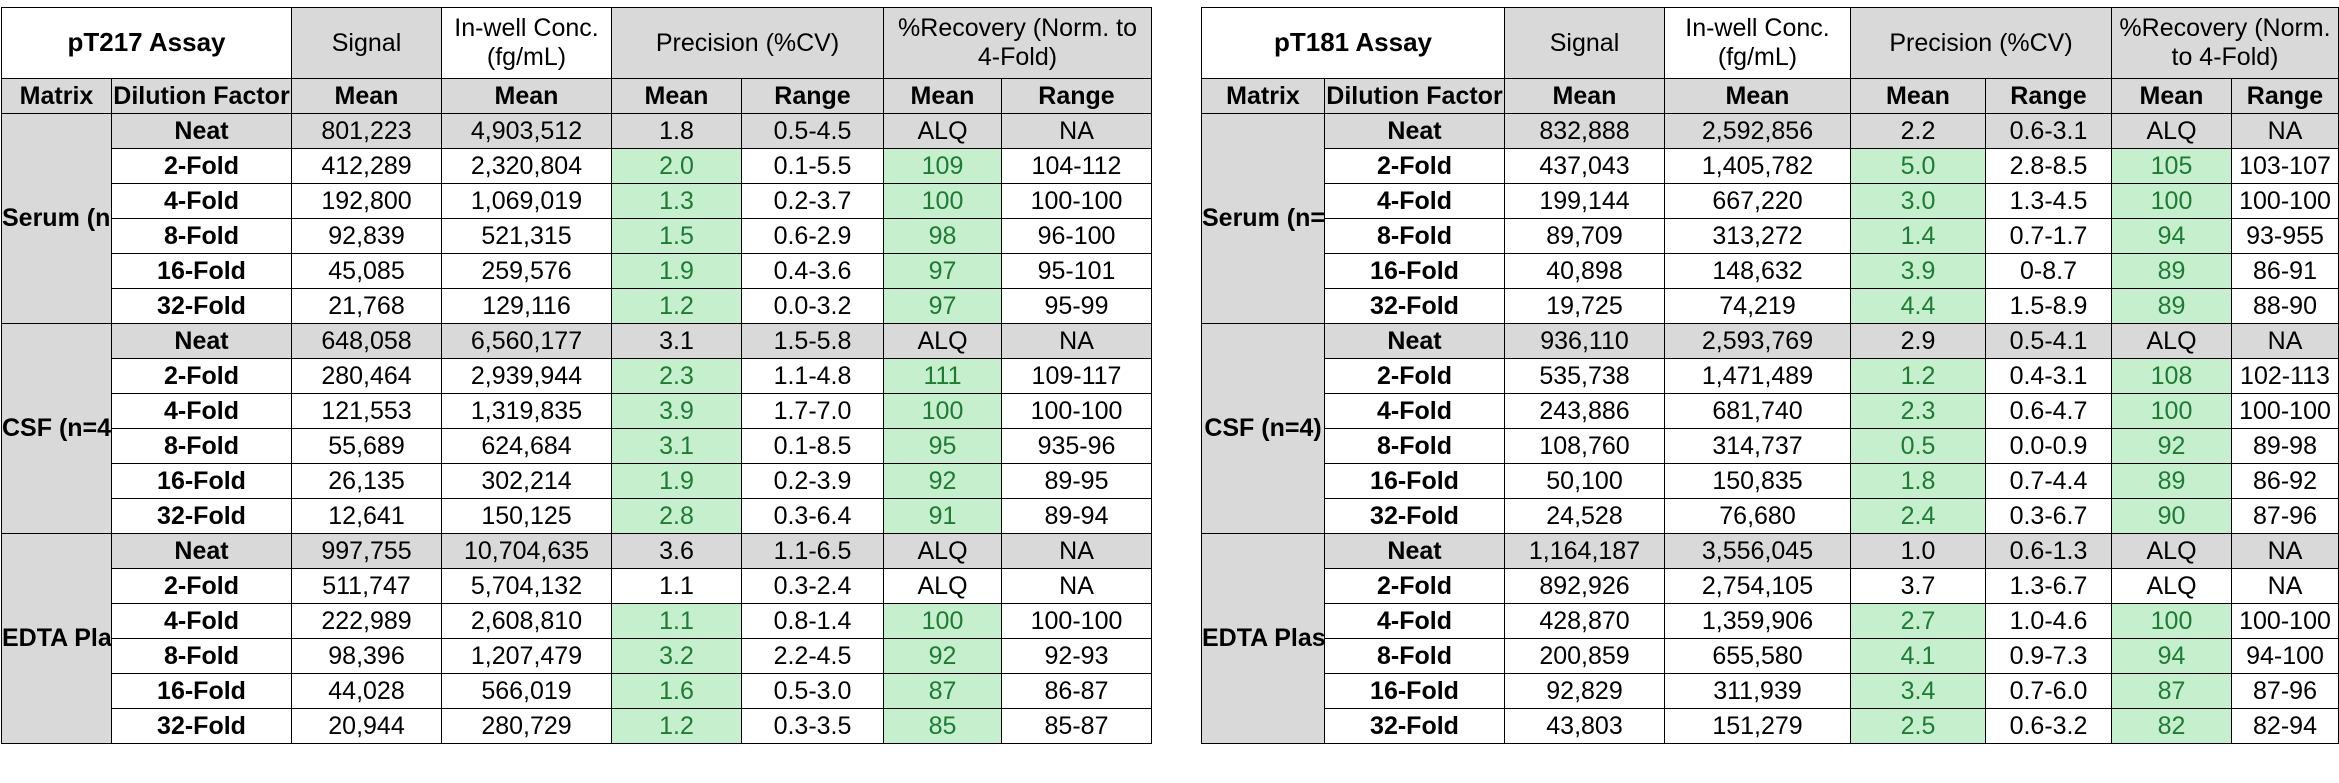  What do you see at coordinates (2284, 376) in the screenshot?
I see `recovery-range-cell: 102-113` at bounding box center [2284, 376].